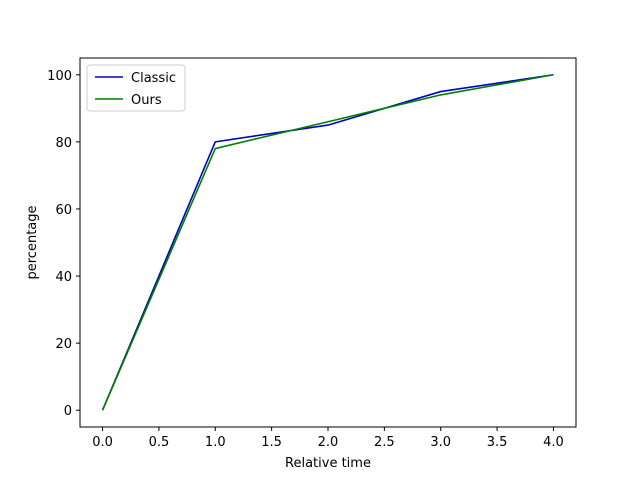 The width and height of the screenshot is (640, 480). What do you see at coordinates (63, 210) in the screenshot?
I see `y-tick-label: 60` at bounding box center [63, 210].